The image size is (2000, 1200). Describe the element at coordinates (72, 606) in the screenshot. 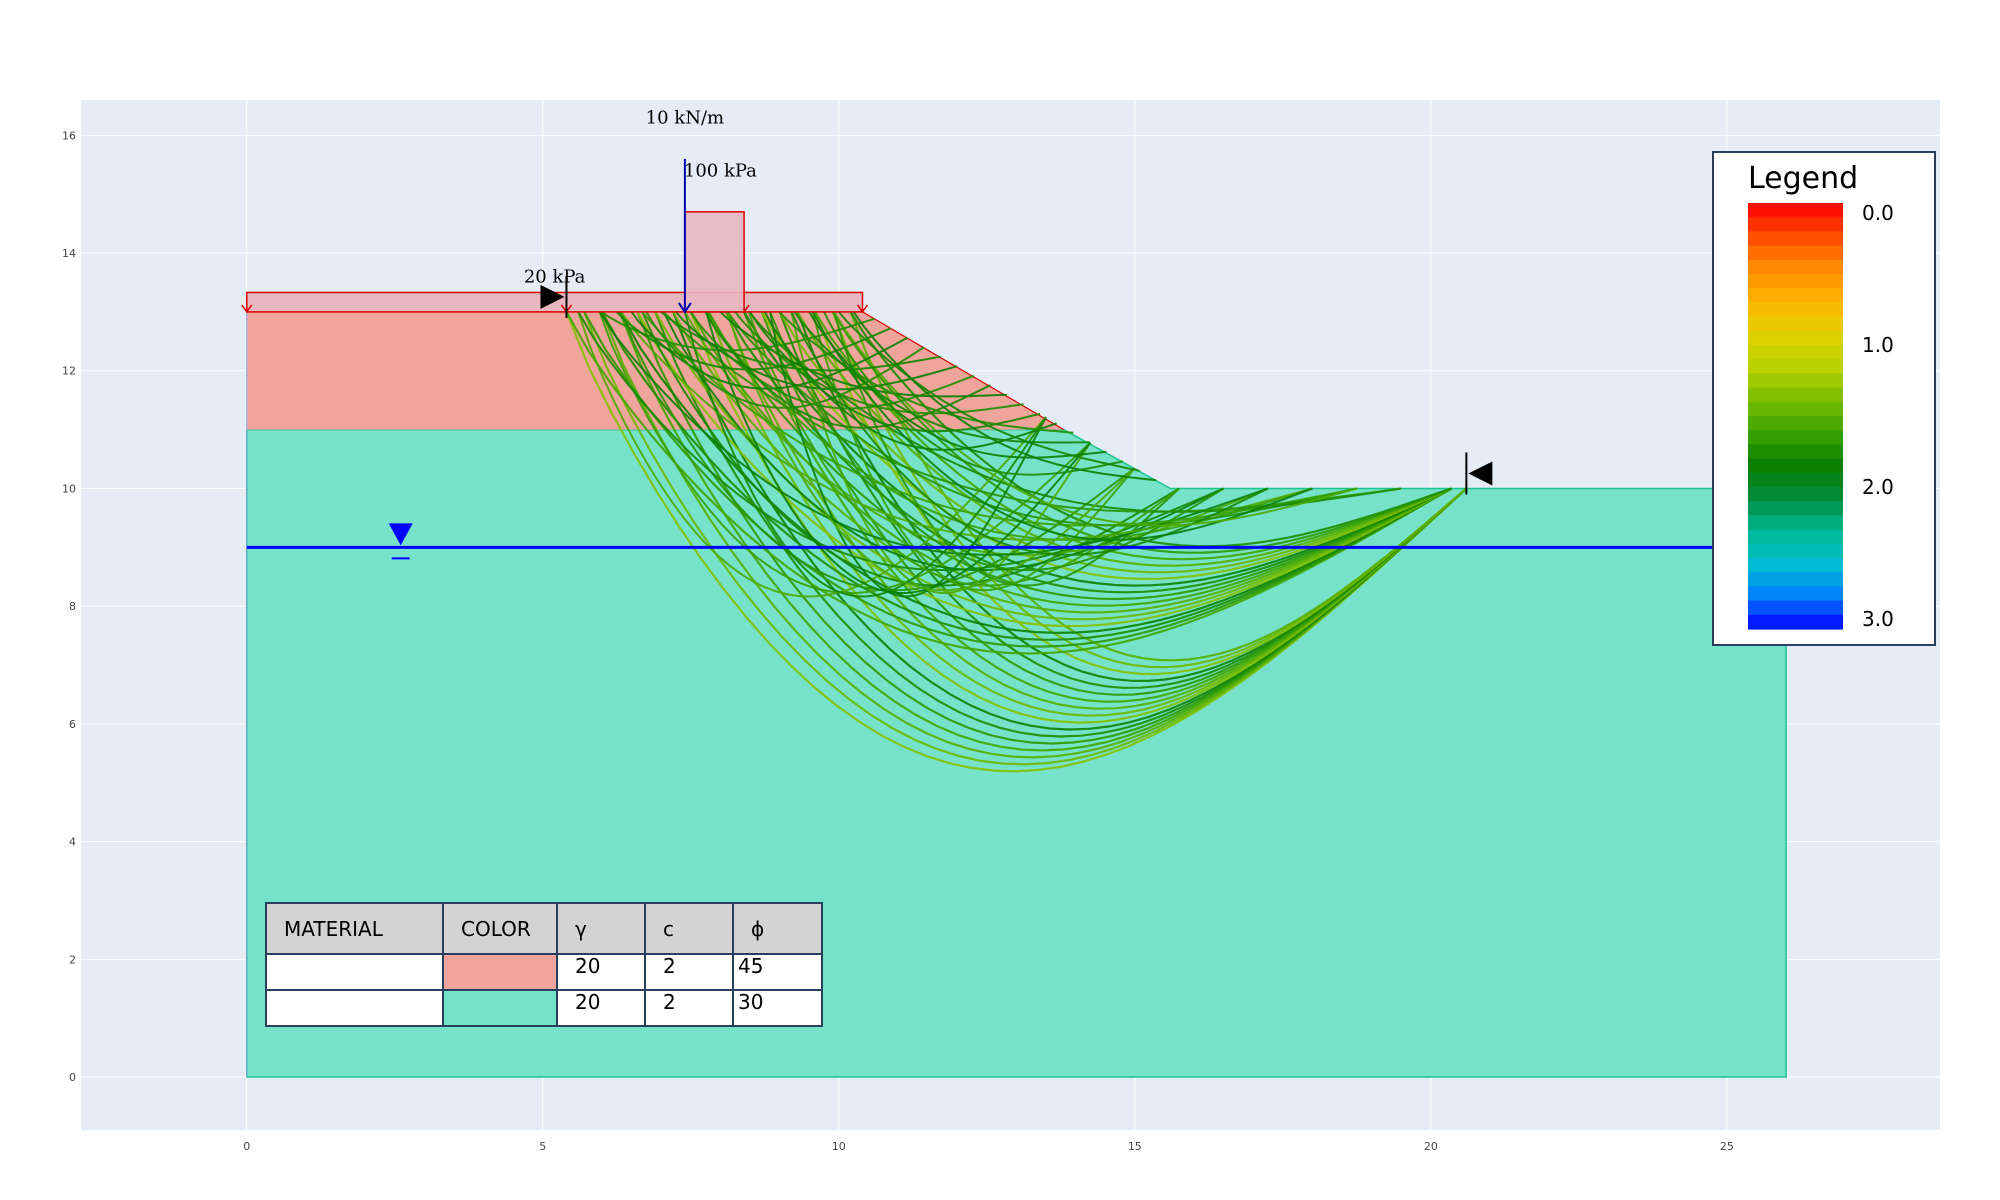

I see `y-tick-label: 8` at that location.